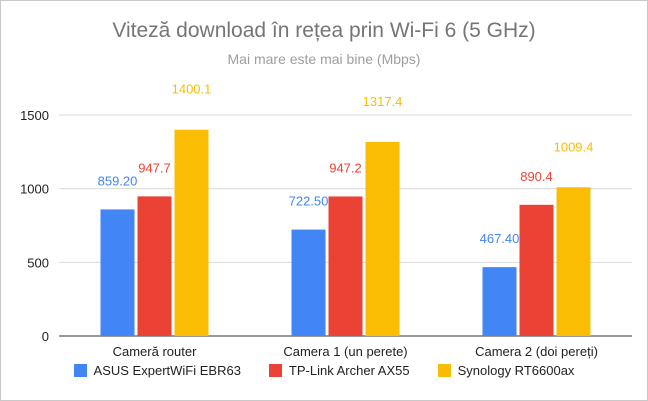 Image resolution: width=648 pixels, height=401 pixels. I want to click on y-tick-label: 0, so click(45, 336).